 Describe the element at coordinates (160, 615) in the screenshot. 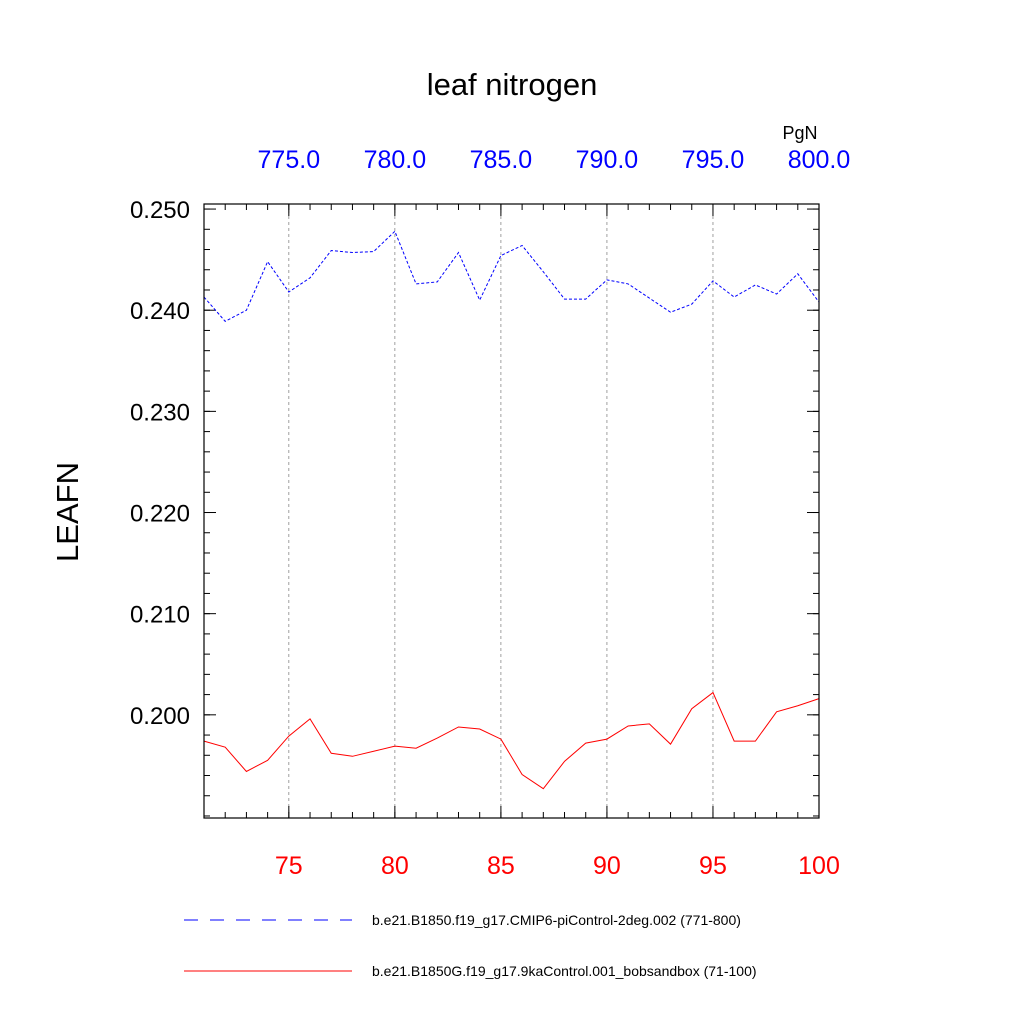

I see `y-tick-label-1: 0.210` at that location.